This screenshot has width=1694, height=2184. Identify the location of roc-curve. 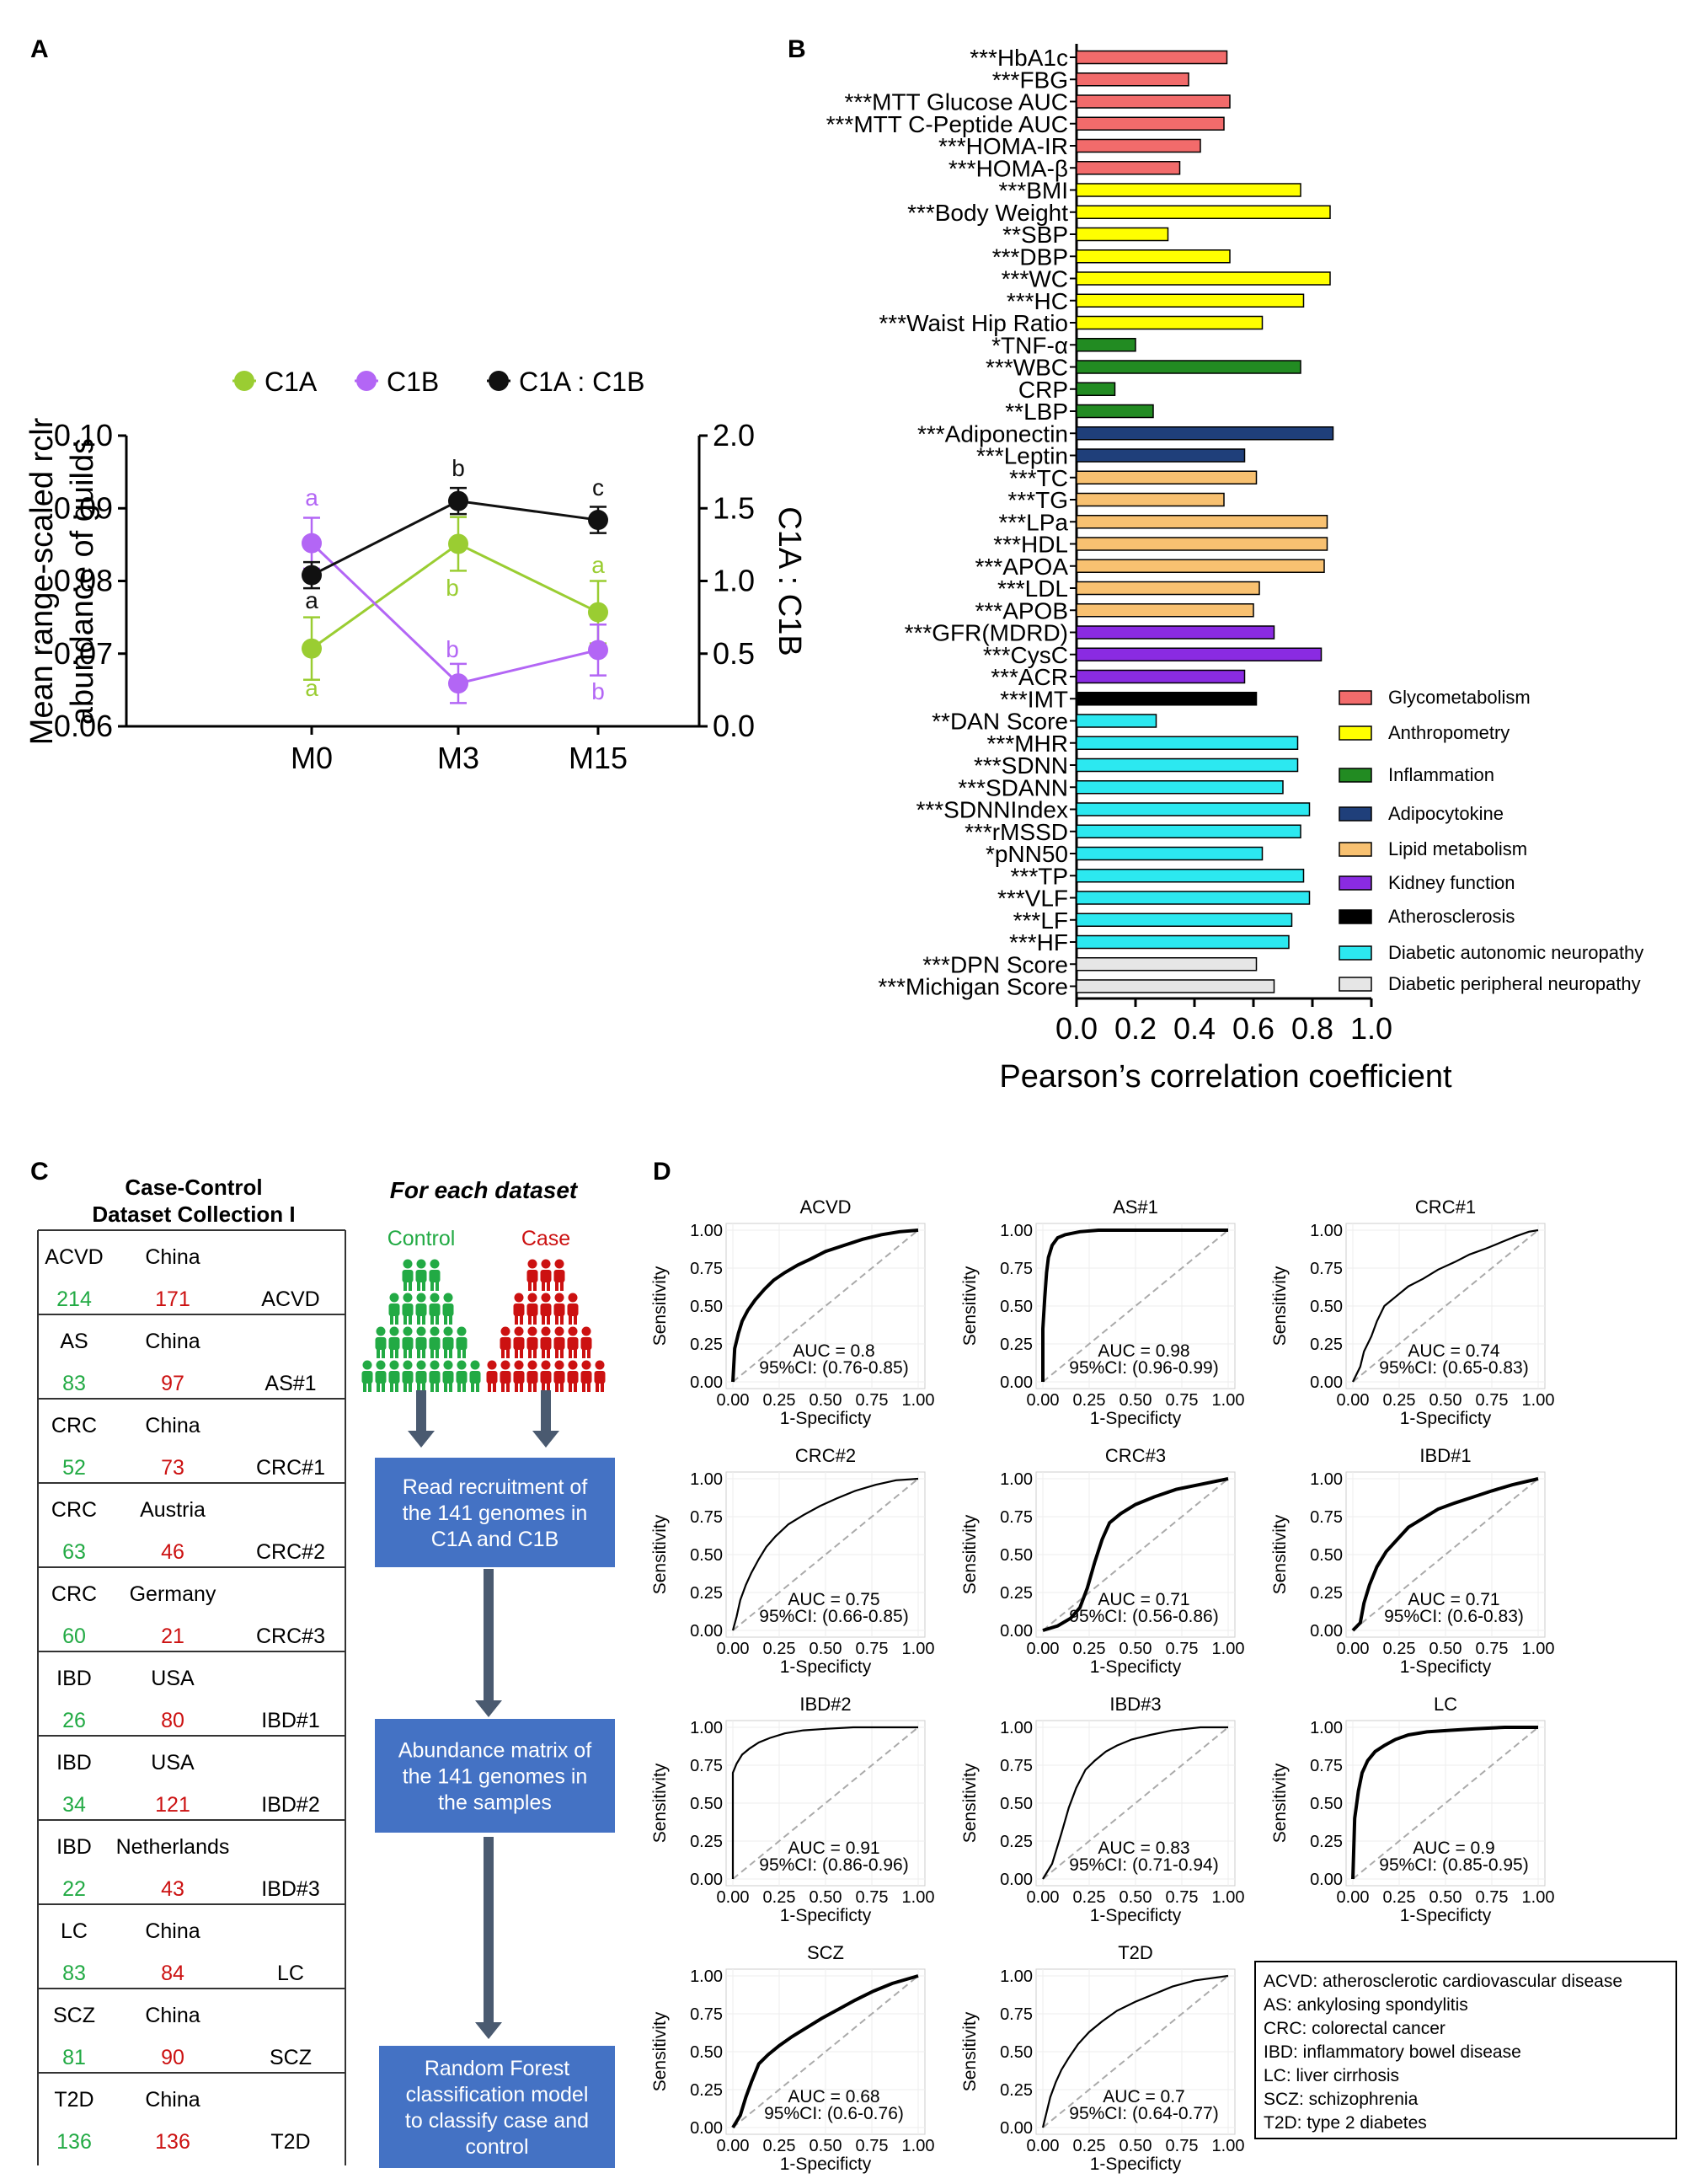
(1444, 1803).